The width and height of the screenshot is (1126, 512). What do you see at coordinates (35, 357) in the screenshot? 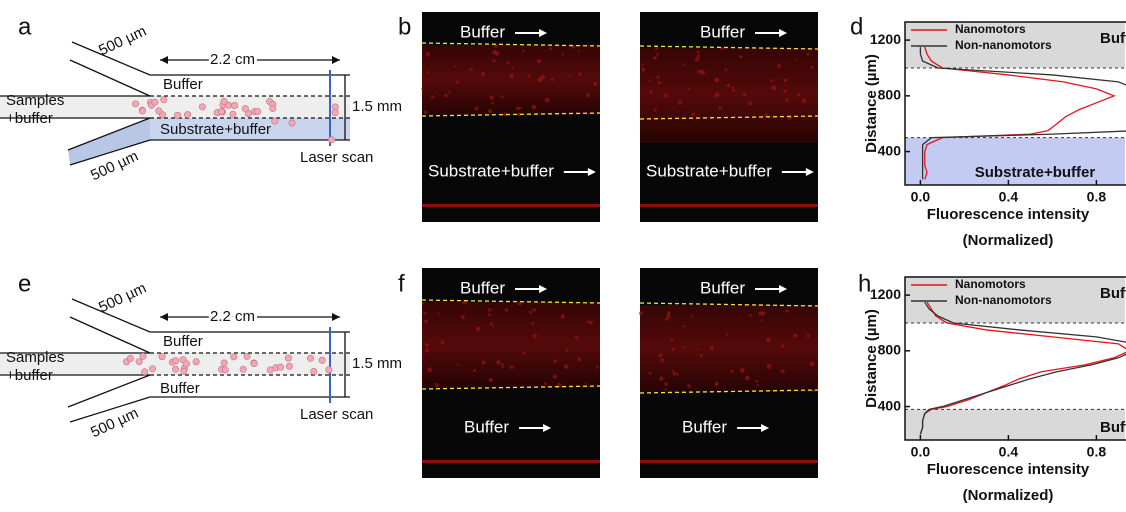
I see `label: Samples` at bounding box center [35, 357].